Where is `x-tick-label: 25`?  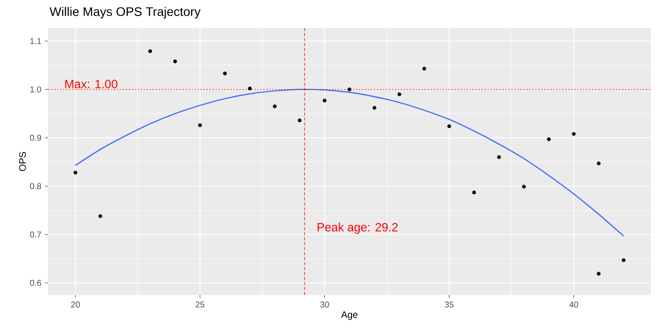 x-tick-label: 25 is located at coordinates (200, 305).